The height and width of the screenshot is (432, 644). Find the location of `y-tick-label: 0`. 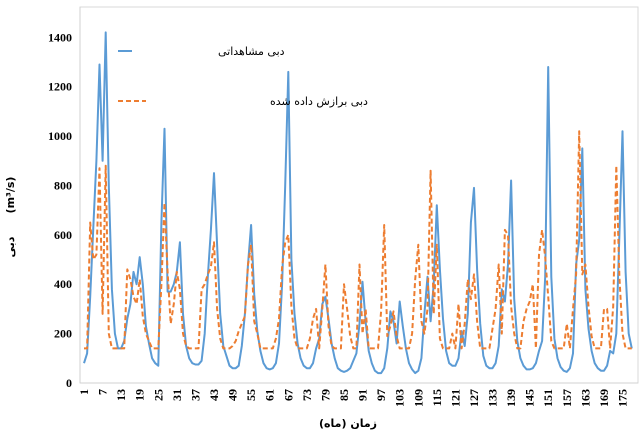

y-tick-label: 0 is located at coordinates (69, 383).